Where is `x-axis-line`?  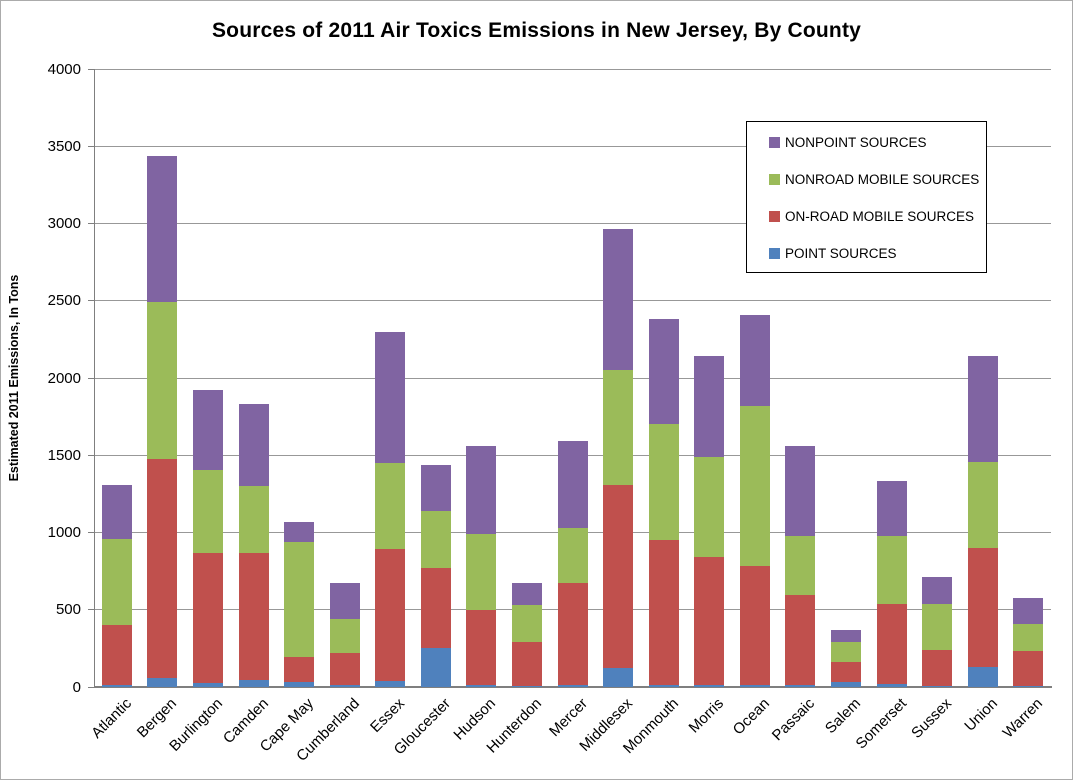 x-axis-line is located at coordinates (572, 687).